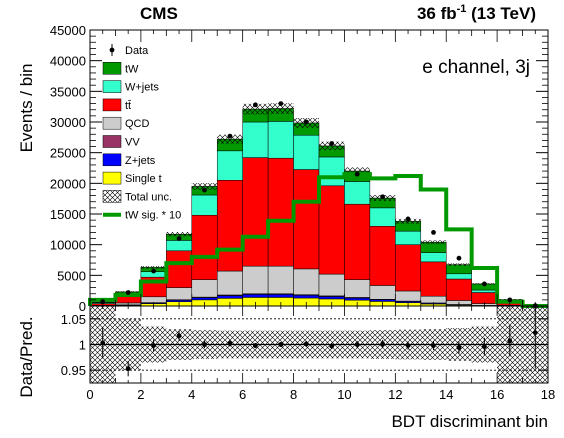 The width and height of the screenshot is (564, 438). Describe the element at coordinates (293, 394) in the screenshot. I see `x-tick-label: 8` at that location.